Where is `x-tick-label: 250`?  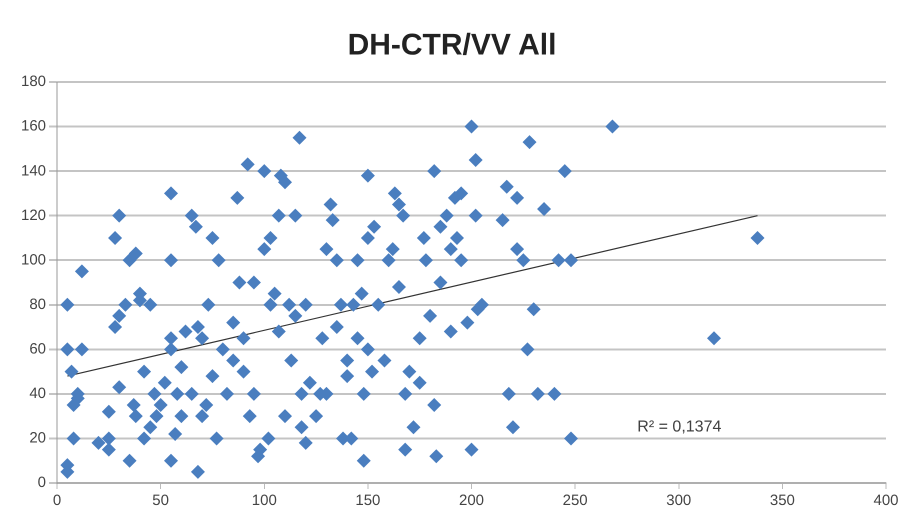
x-tick-label: 250 is located at coordinates (575, 501).